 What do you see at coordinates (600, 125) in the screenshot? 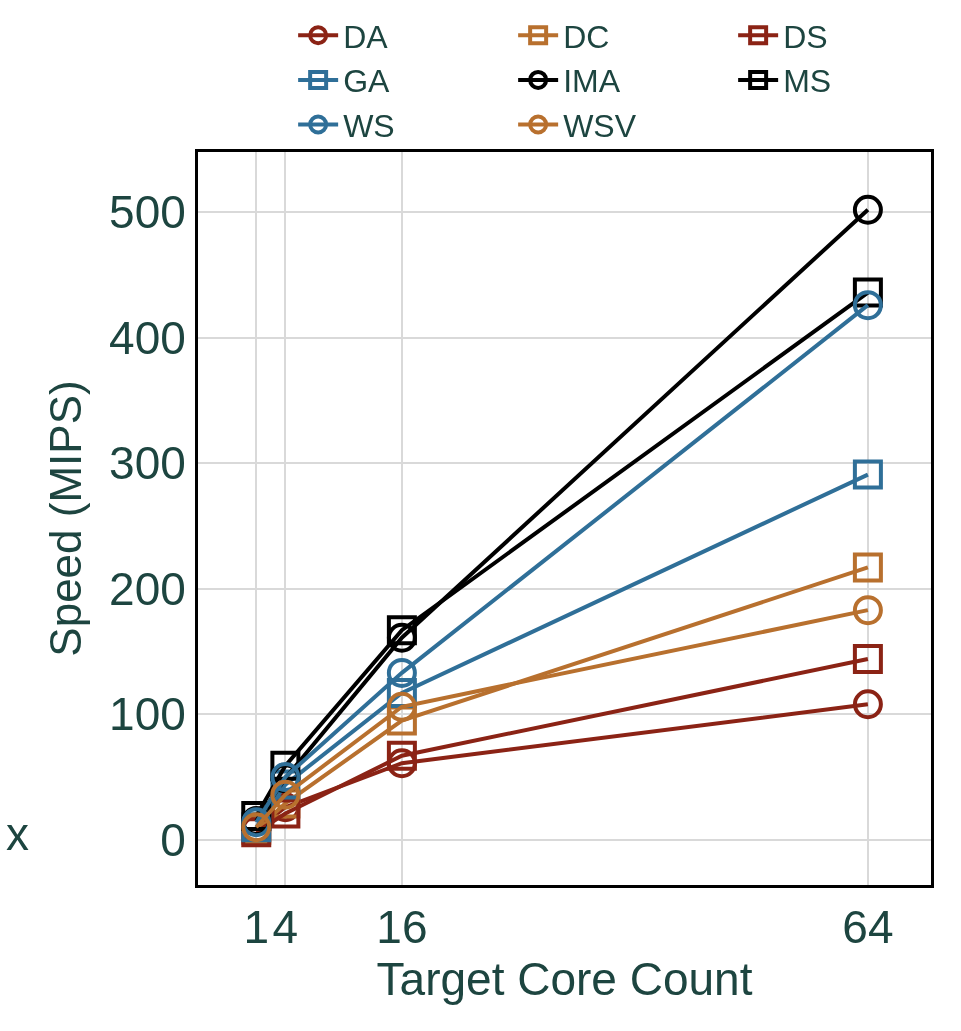
I see `legend-label: WSV` at bounding box center [600, 125].